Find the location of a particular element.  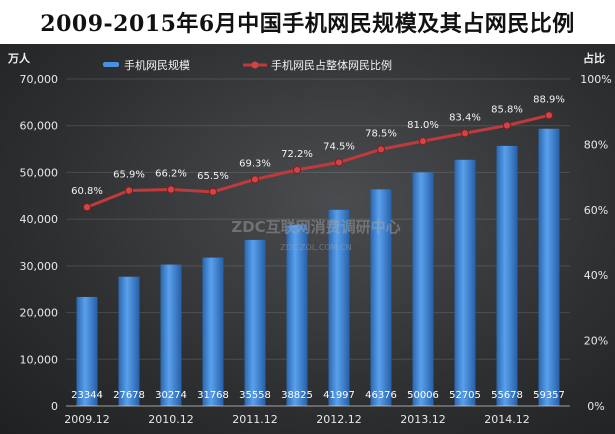

bar-value-label: 27678 is located at coordinates (129, 395).